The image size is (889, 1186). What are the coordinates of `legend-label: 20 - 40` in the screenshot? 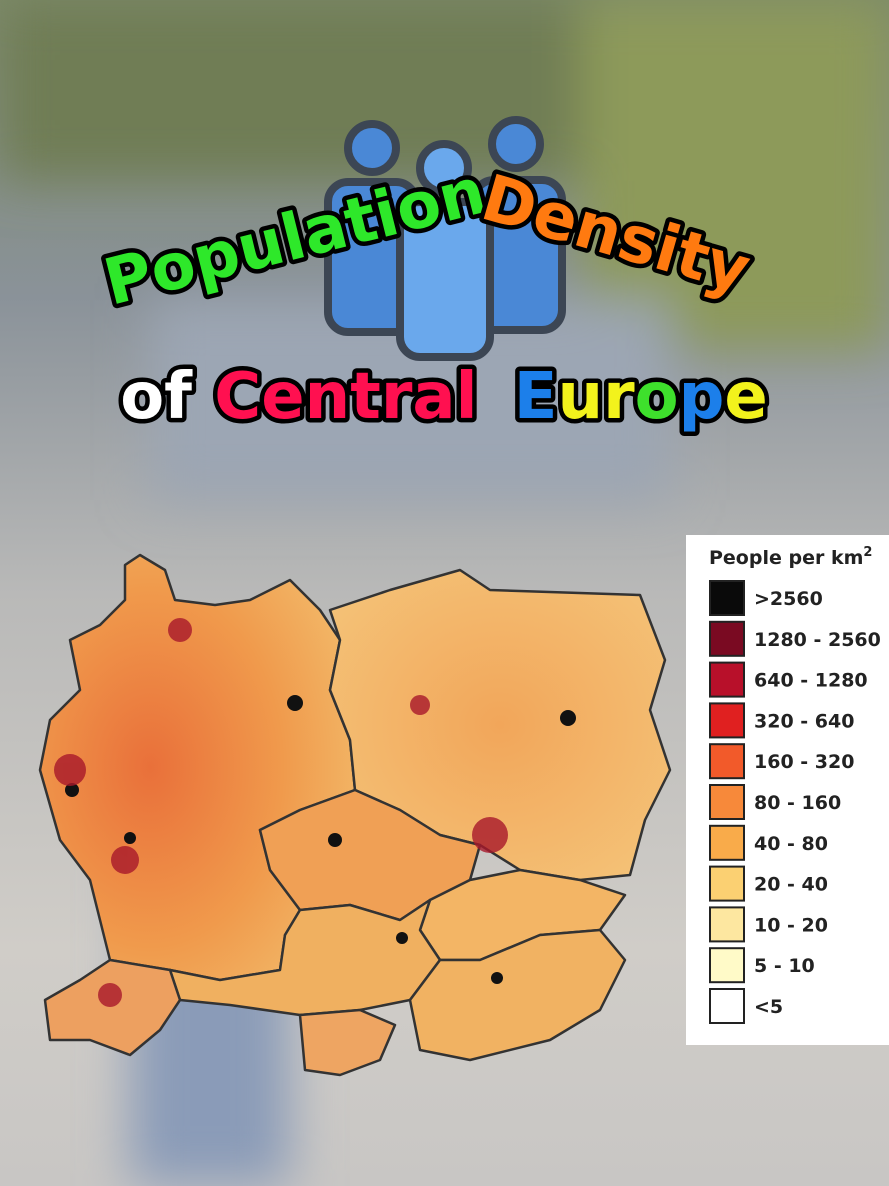 It's located at (791, 885).